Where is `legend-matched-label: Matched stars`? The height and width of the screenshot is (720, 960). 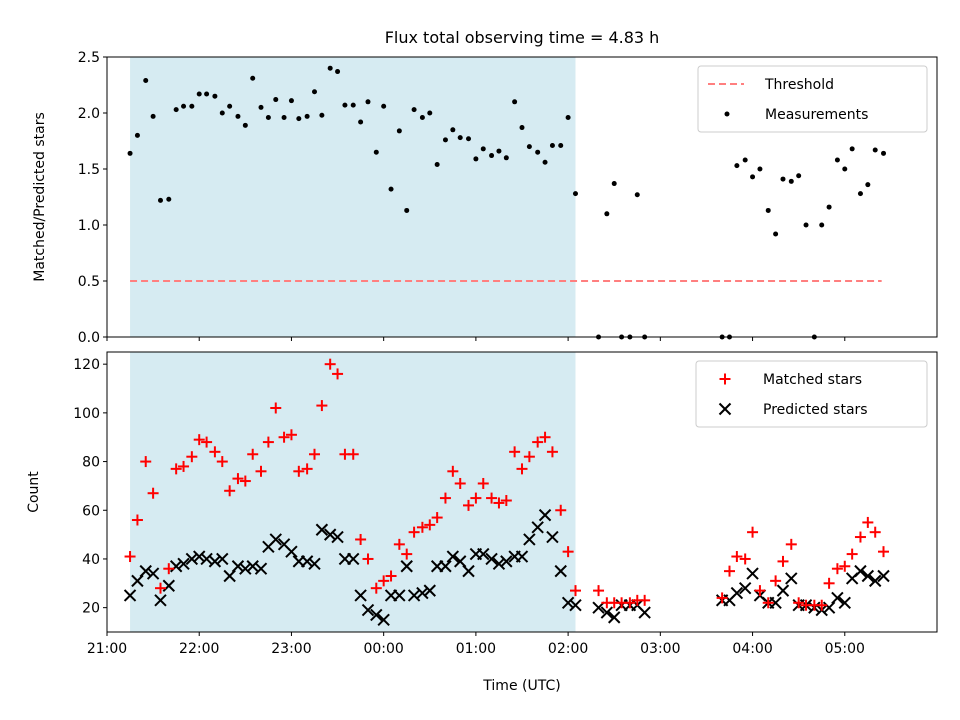 legend-matched-label: Matched stars is located at coordinates (812, 380).